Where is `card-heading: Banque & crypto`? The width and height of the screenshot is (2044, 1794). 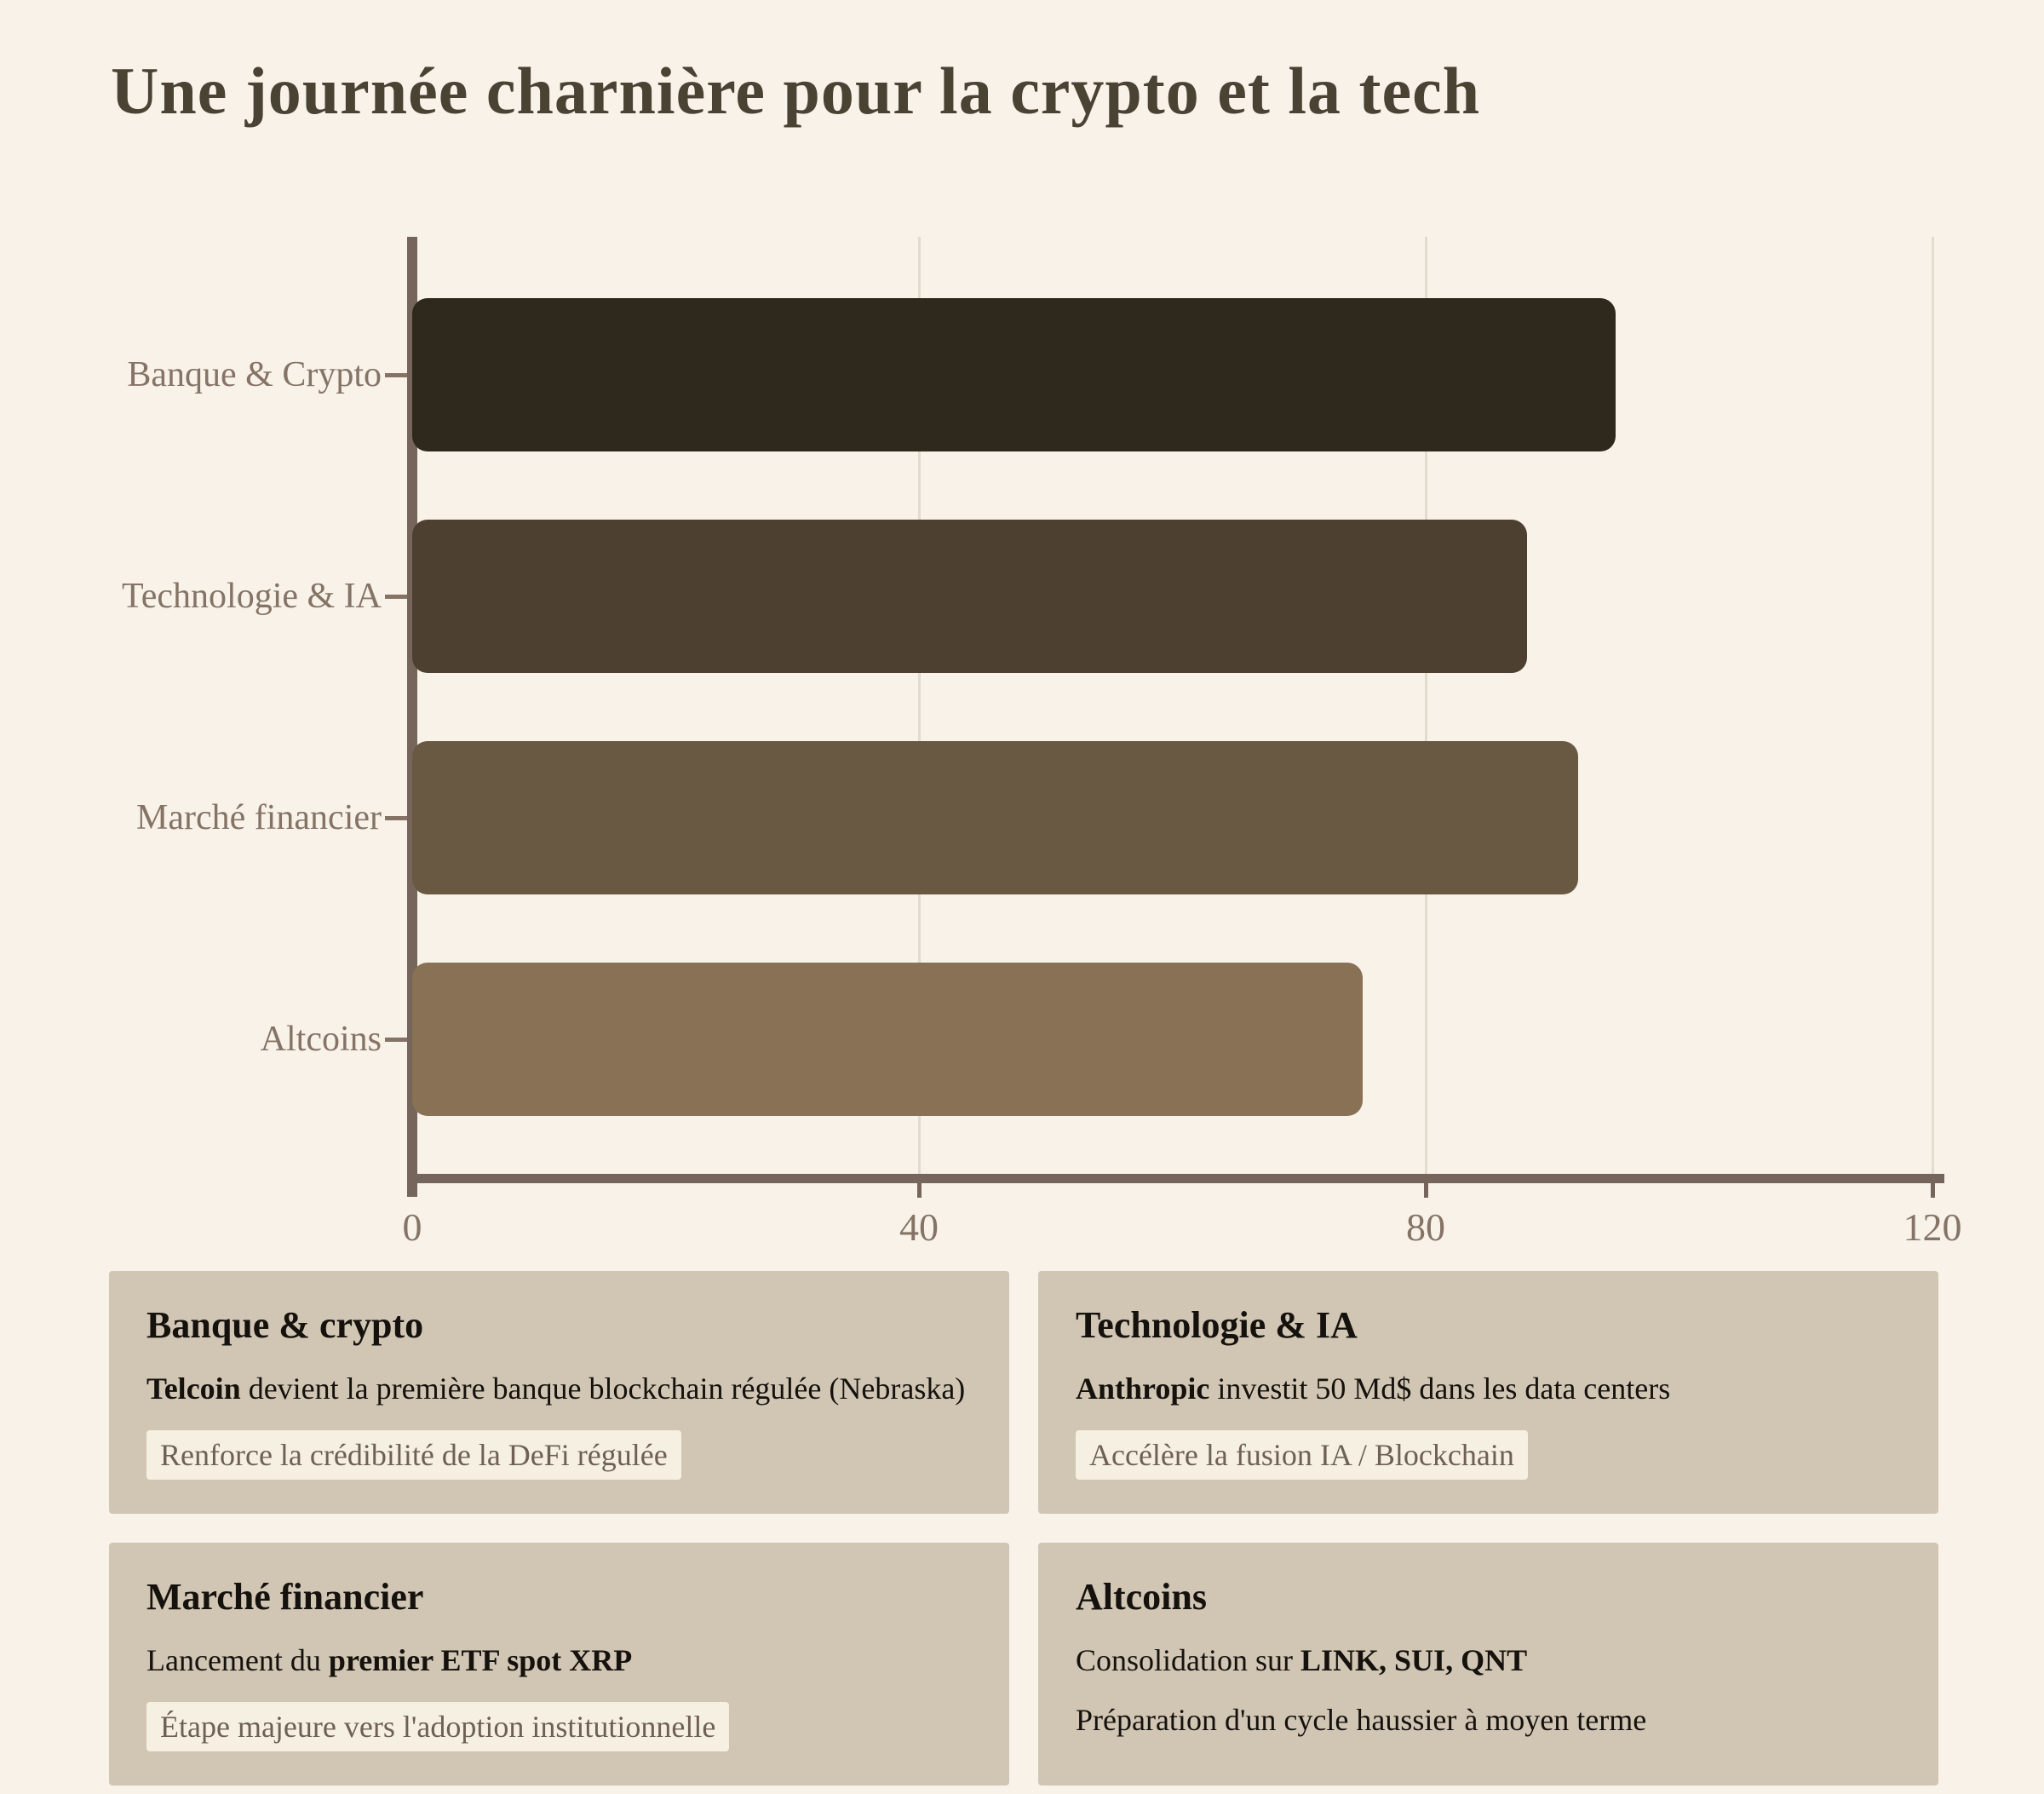 card-heading: Banque & crypto is located at coordinates (285, 1325).